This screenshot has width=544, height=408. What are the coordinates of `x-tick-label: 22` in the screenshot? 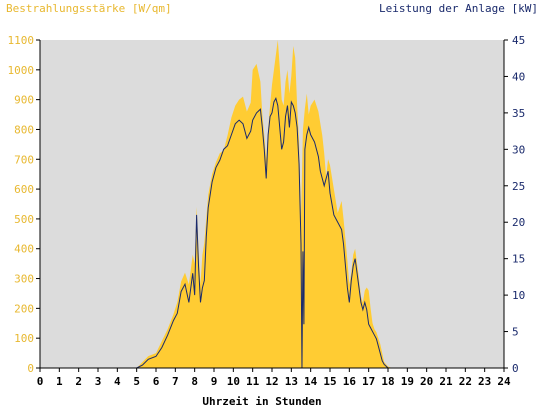 It's located at (465, 381).